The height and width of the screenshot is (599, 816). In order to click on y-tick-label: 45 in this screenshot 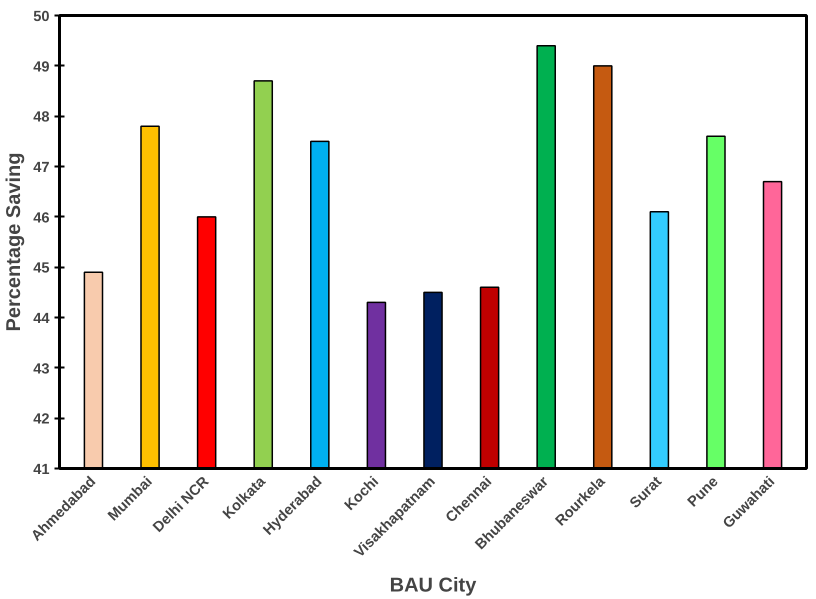, I will do `click(41, 268)`.